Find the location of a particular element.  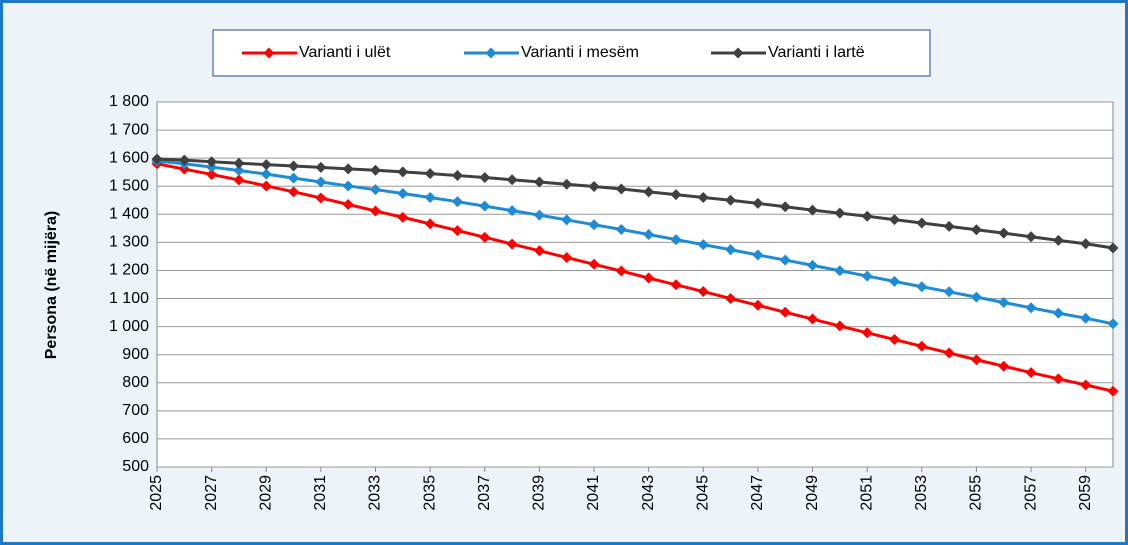

y-axis-title: Persona (në mijëra) is located at coordinates (51, 285).